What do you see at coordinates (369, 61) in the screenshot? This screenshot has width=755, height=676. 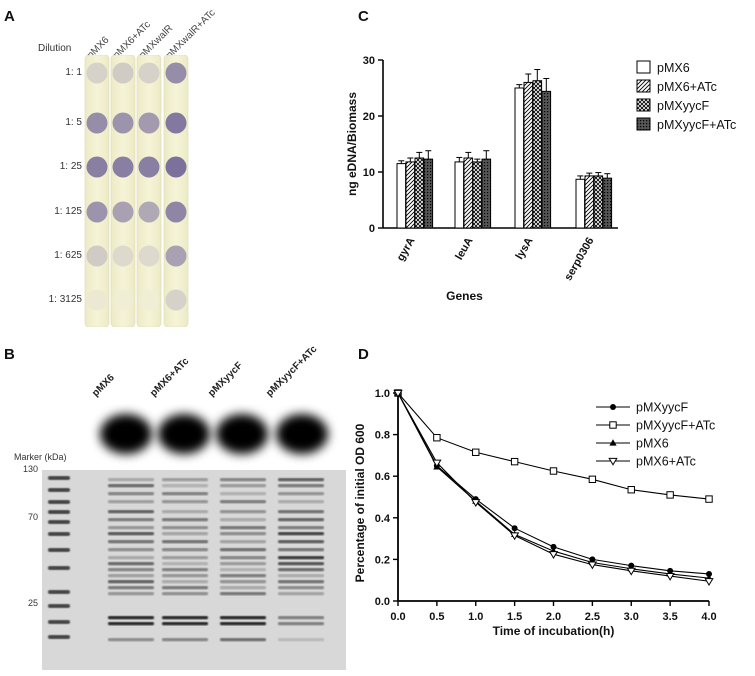 I see `y-tick-label: 30` at bounding box center [369, 61].